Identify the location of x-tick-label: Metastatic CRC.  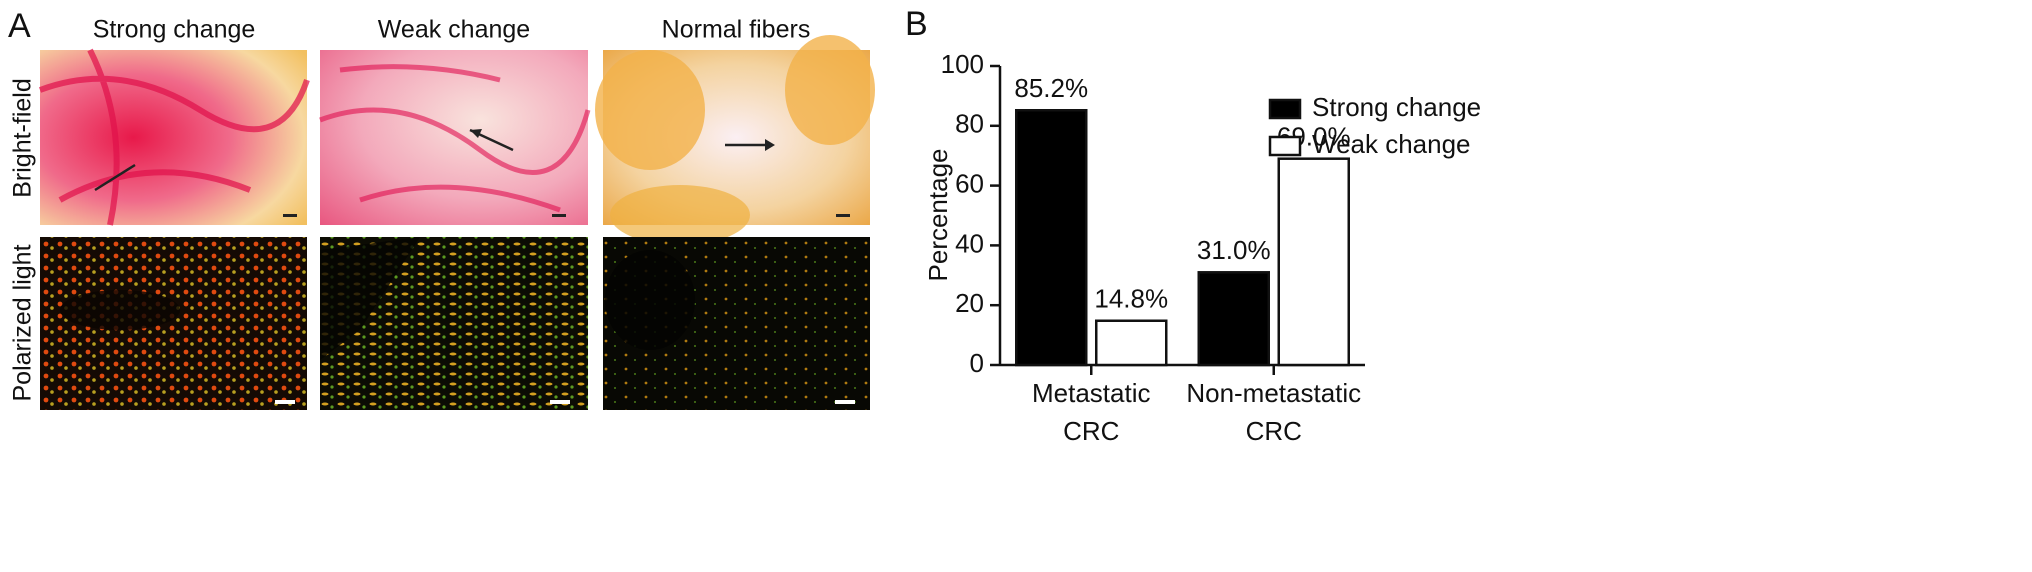
(1091, 412).